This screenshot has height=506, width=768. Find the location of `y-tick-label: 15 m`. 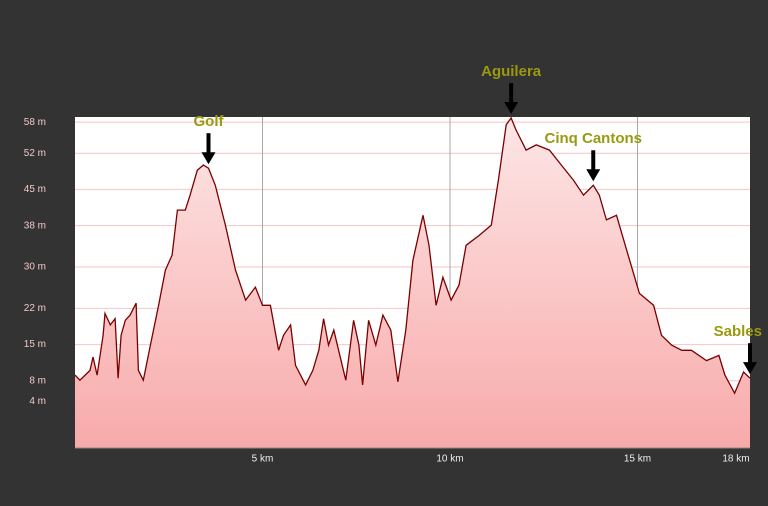

y-tick-label: 15 m is located at coordinates (35, 344).